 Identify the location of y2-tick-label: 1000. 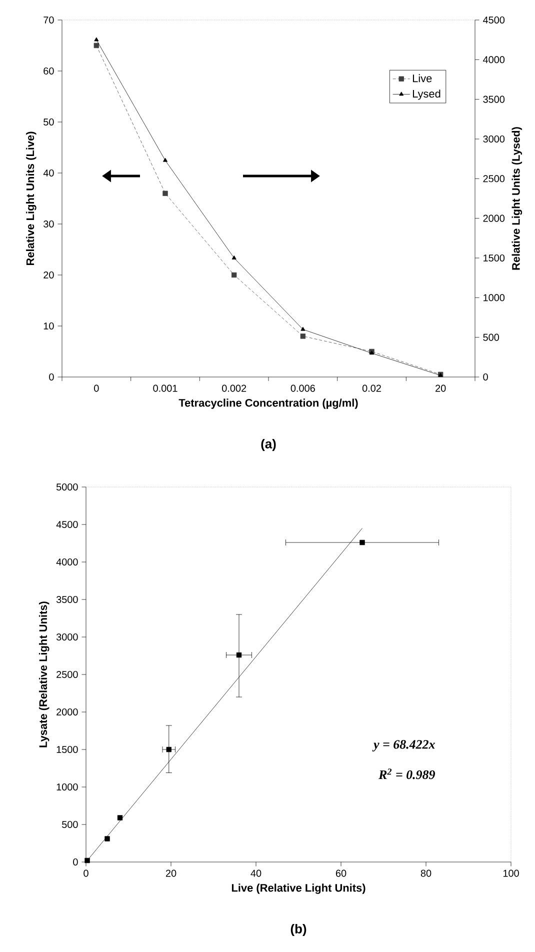
(494, 298).